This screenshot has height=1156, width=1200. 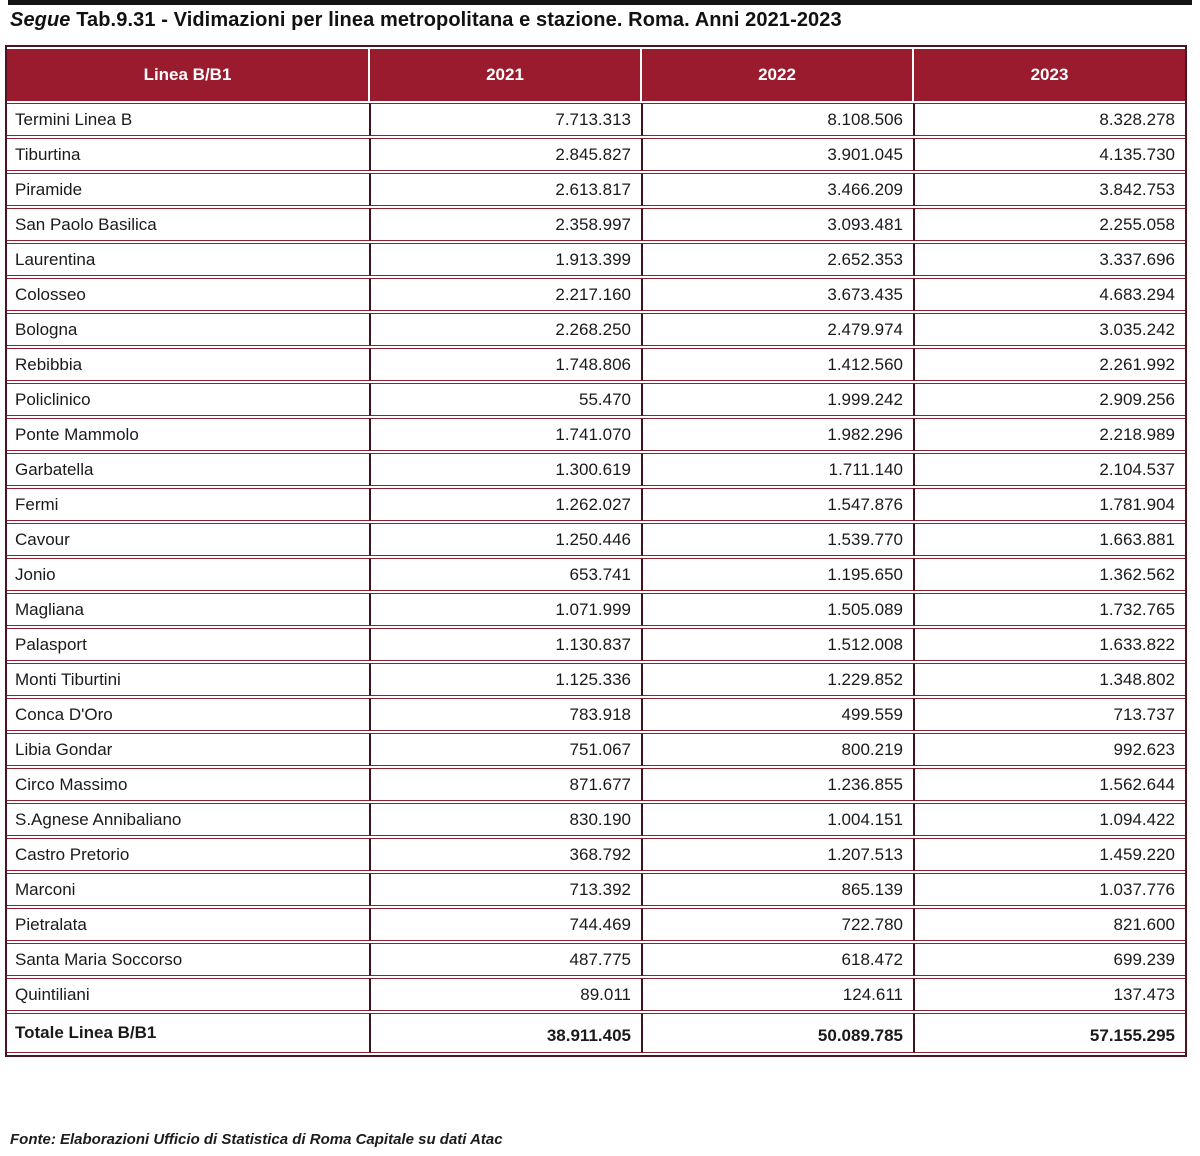 I want to click on value-cell: 124.611, so click(x=778, y=994).